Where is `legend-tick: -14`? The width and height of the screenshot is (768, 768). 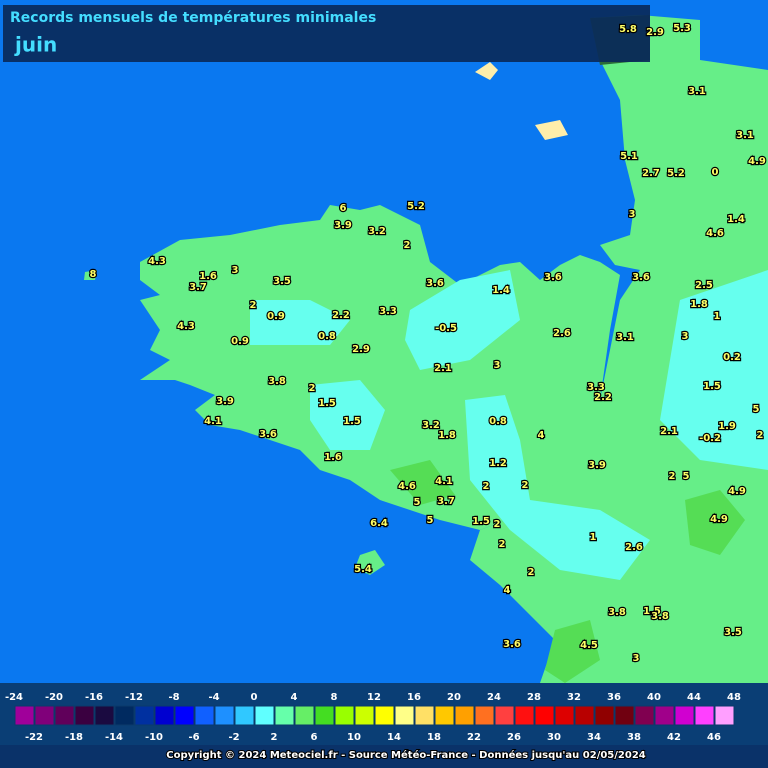 legend-tick: -14 is located at coordinates (114, 737).